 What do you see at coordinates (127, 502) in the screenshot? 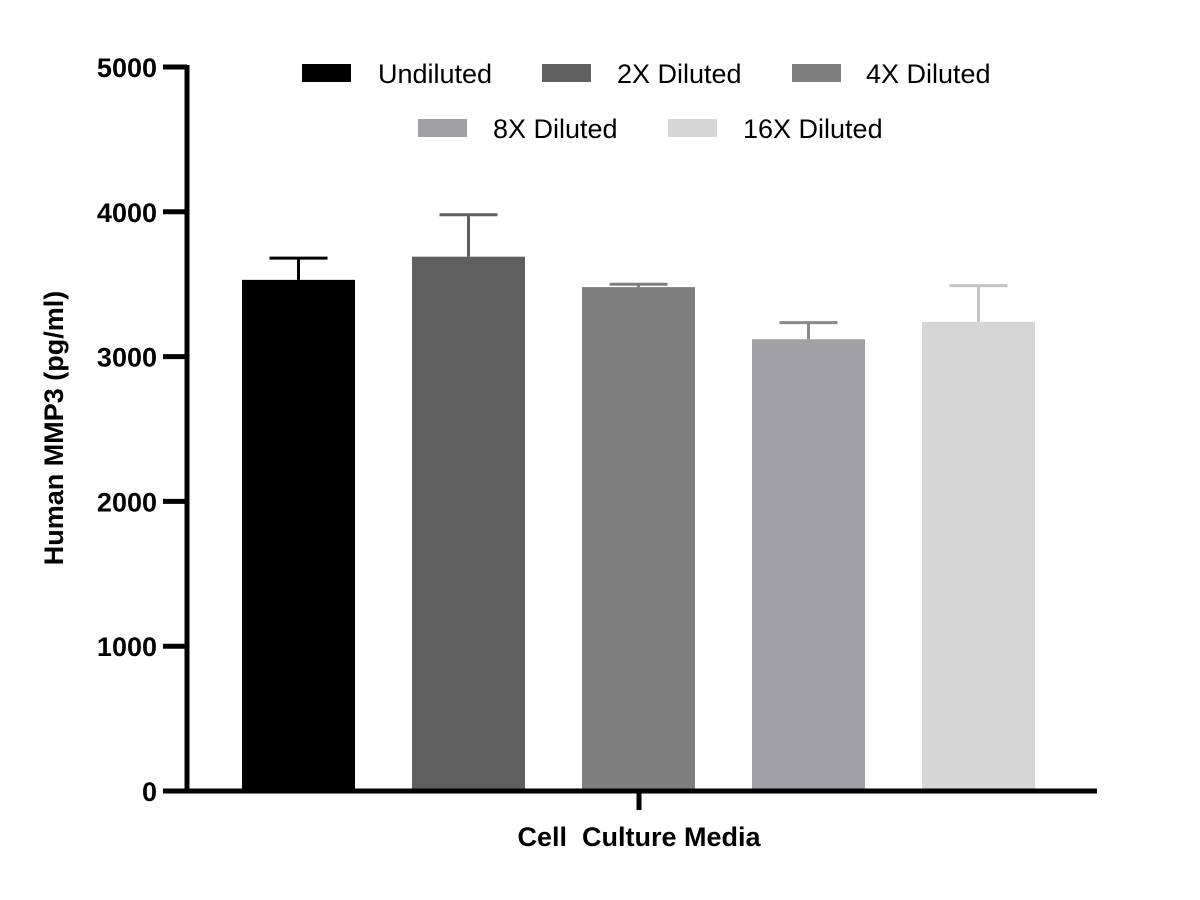
I see `y-tick-label-2000: 2000` at bounding box center [127, 502].